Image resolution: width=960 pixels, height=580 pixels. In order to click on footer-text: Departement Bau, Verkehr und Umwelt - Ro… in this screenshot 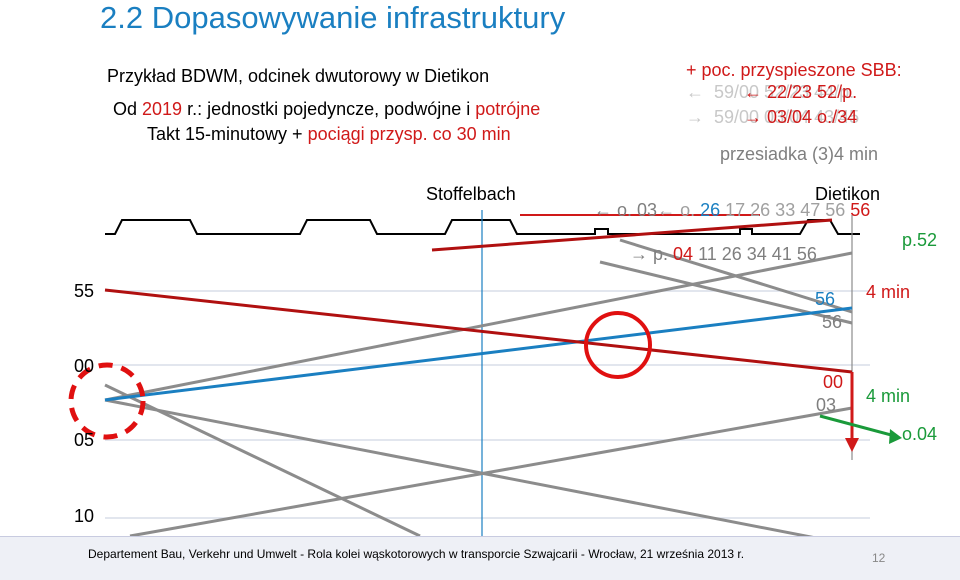, I will do `click(416, 554)`.